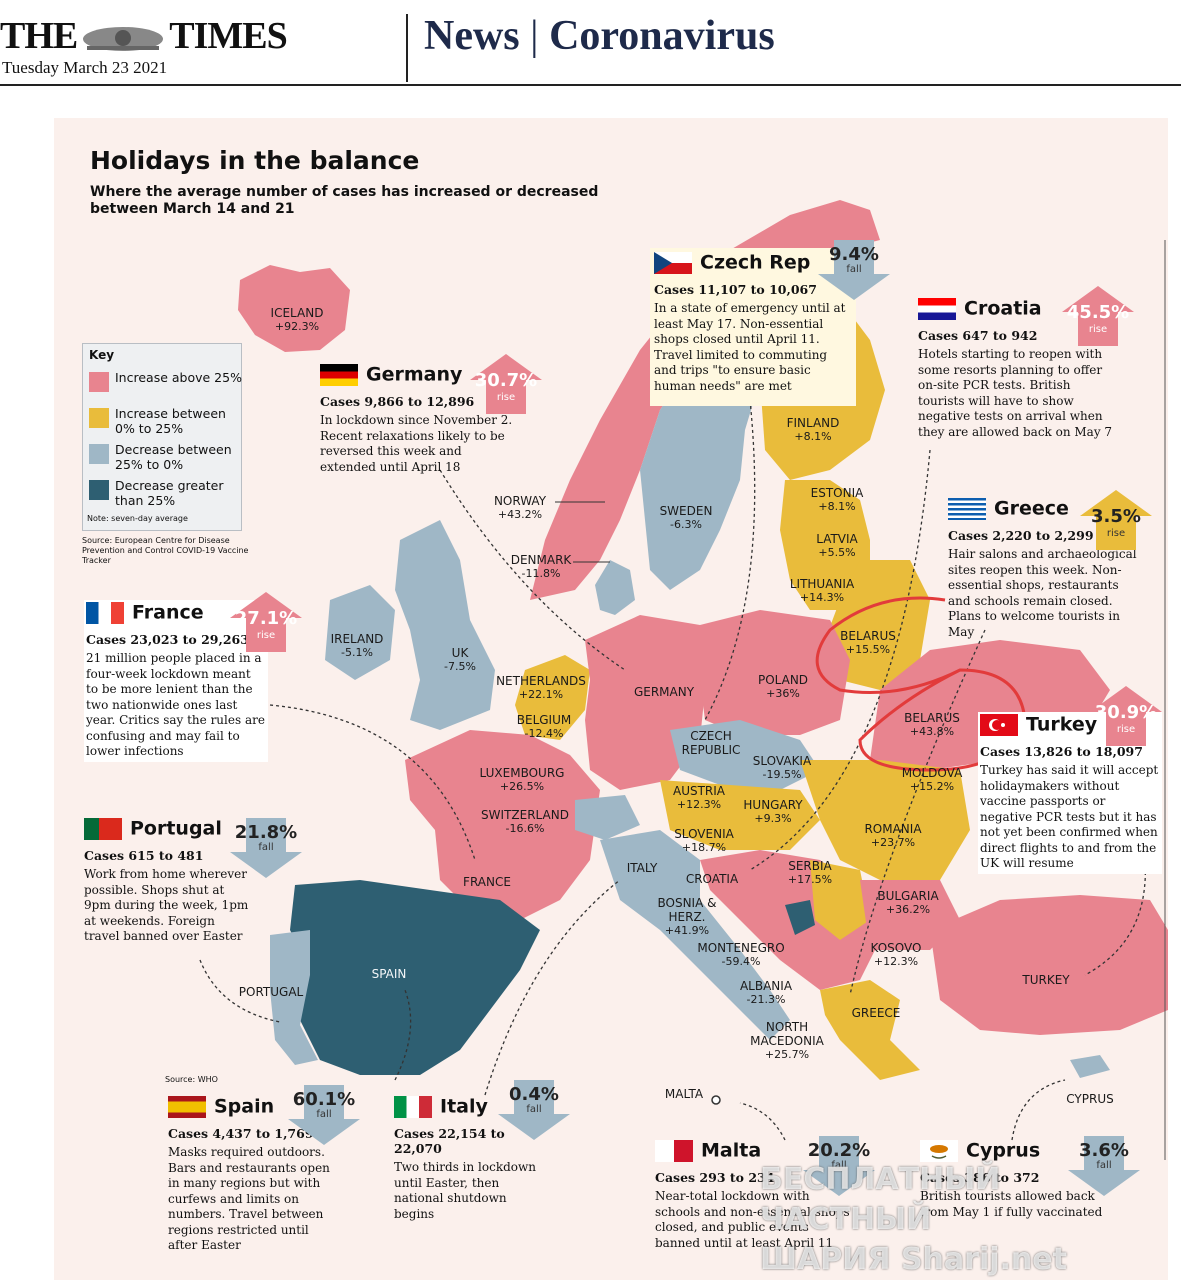 This screenshot has width=1181, height=1280. I want to click on map-label-belarus-north: BELARUS +15.5%, so click(868, 642).